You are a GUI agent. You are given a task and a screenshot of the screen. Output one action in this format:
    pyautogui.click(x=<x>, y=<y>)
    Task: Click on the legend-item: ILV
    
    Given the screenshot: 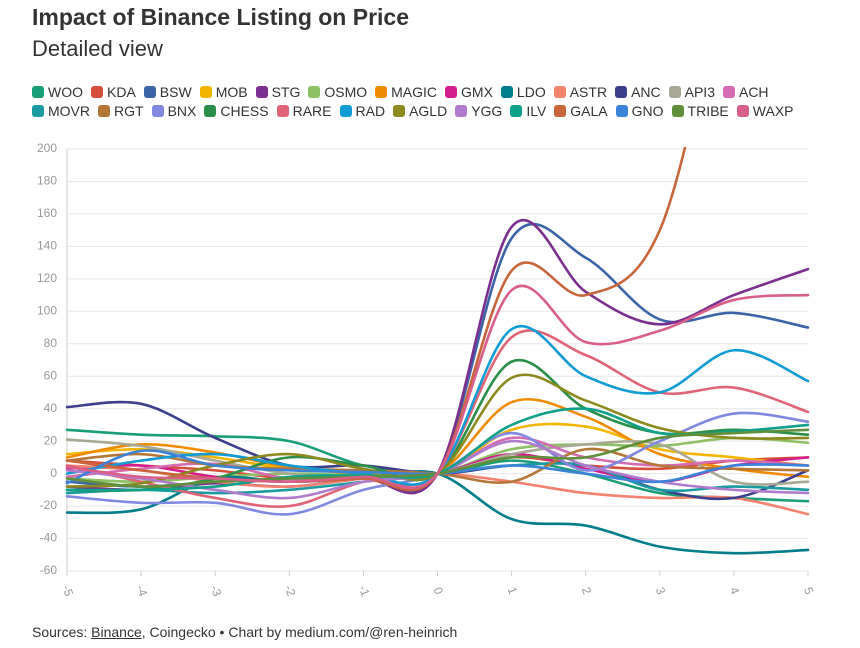 What is the action you would take?
    pyautogui.click(x=528, y=111)
    